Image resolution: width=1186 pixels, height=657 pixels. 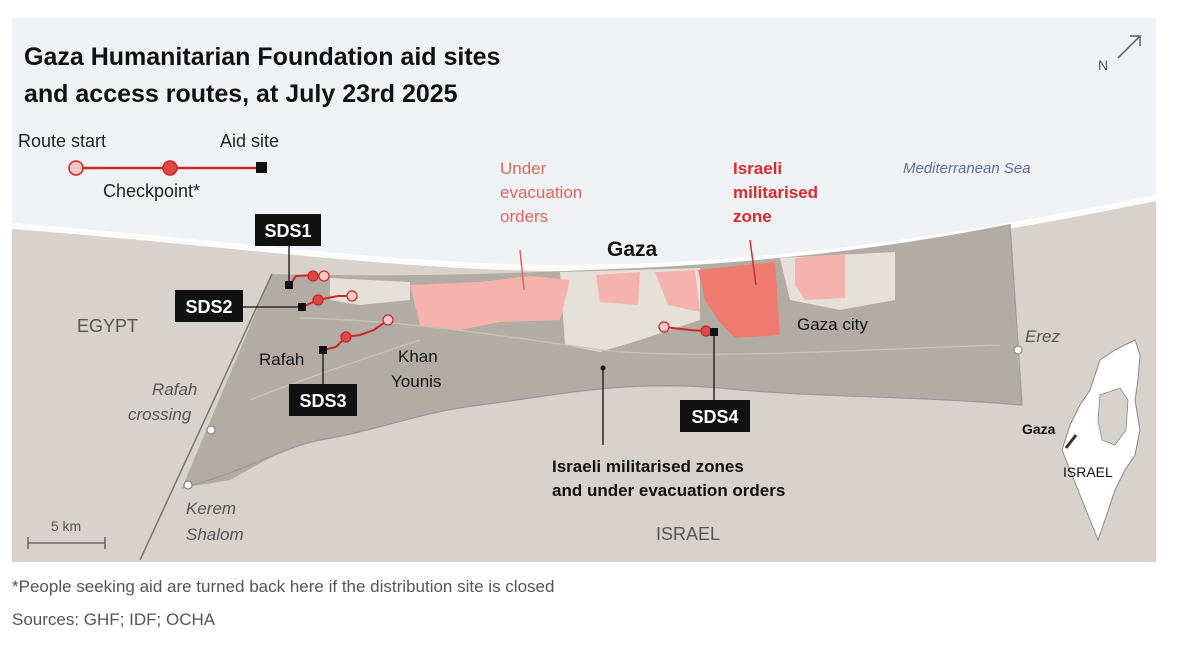 I want to click on legend-checkpoint: Checkpoint*, so click(x=151, y=191).